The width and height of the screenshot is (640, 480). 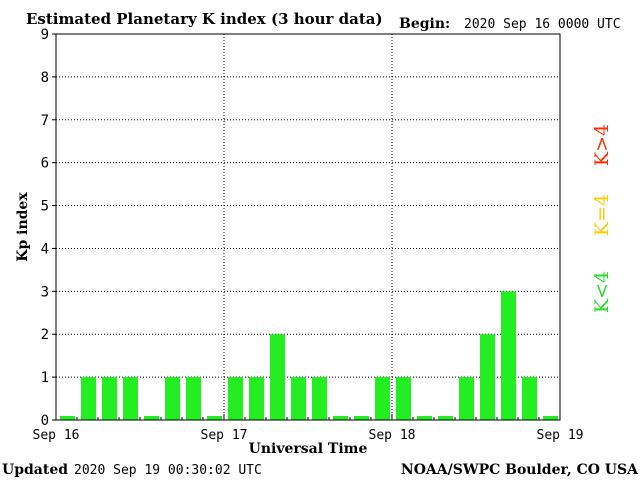 What do you see at coordinates (35, 470) in the screenshot?
I see `updated-label: Updated` at bounding box center [35, 470].